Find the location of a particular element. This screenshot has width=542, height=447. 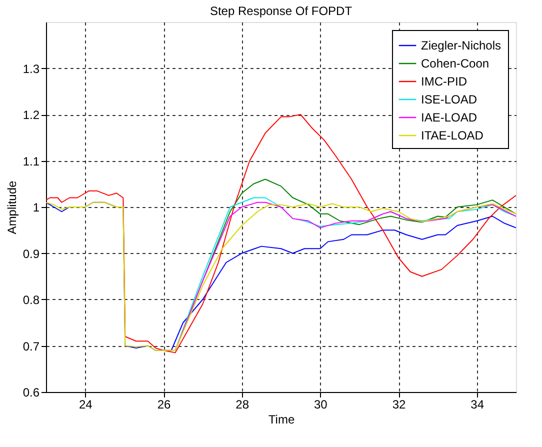

legend-label: IMC-PID is located at coordinates (444, 81).